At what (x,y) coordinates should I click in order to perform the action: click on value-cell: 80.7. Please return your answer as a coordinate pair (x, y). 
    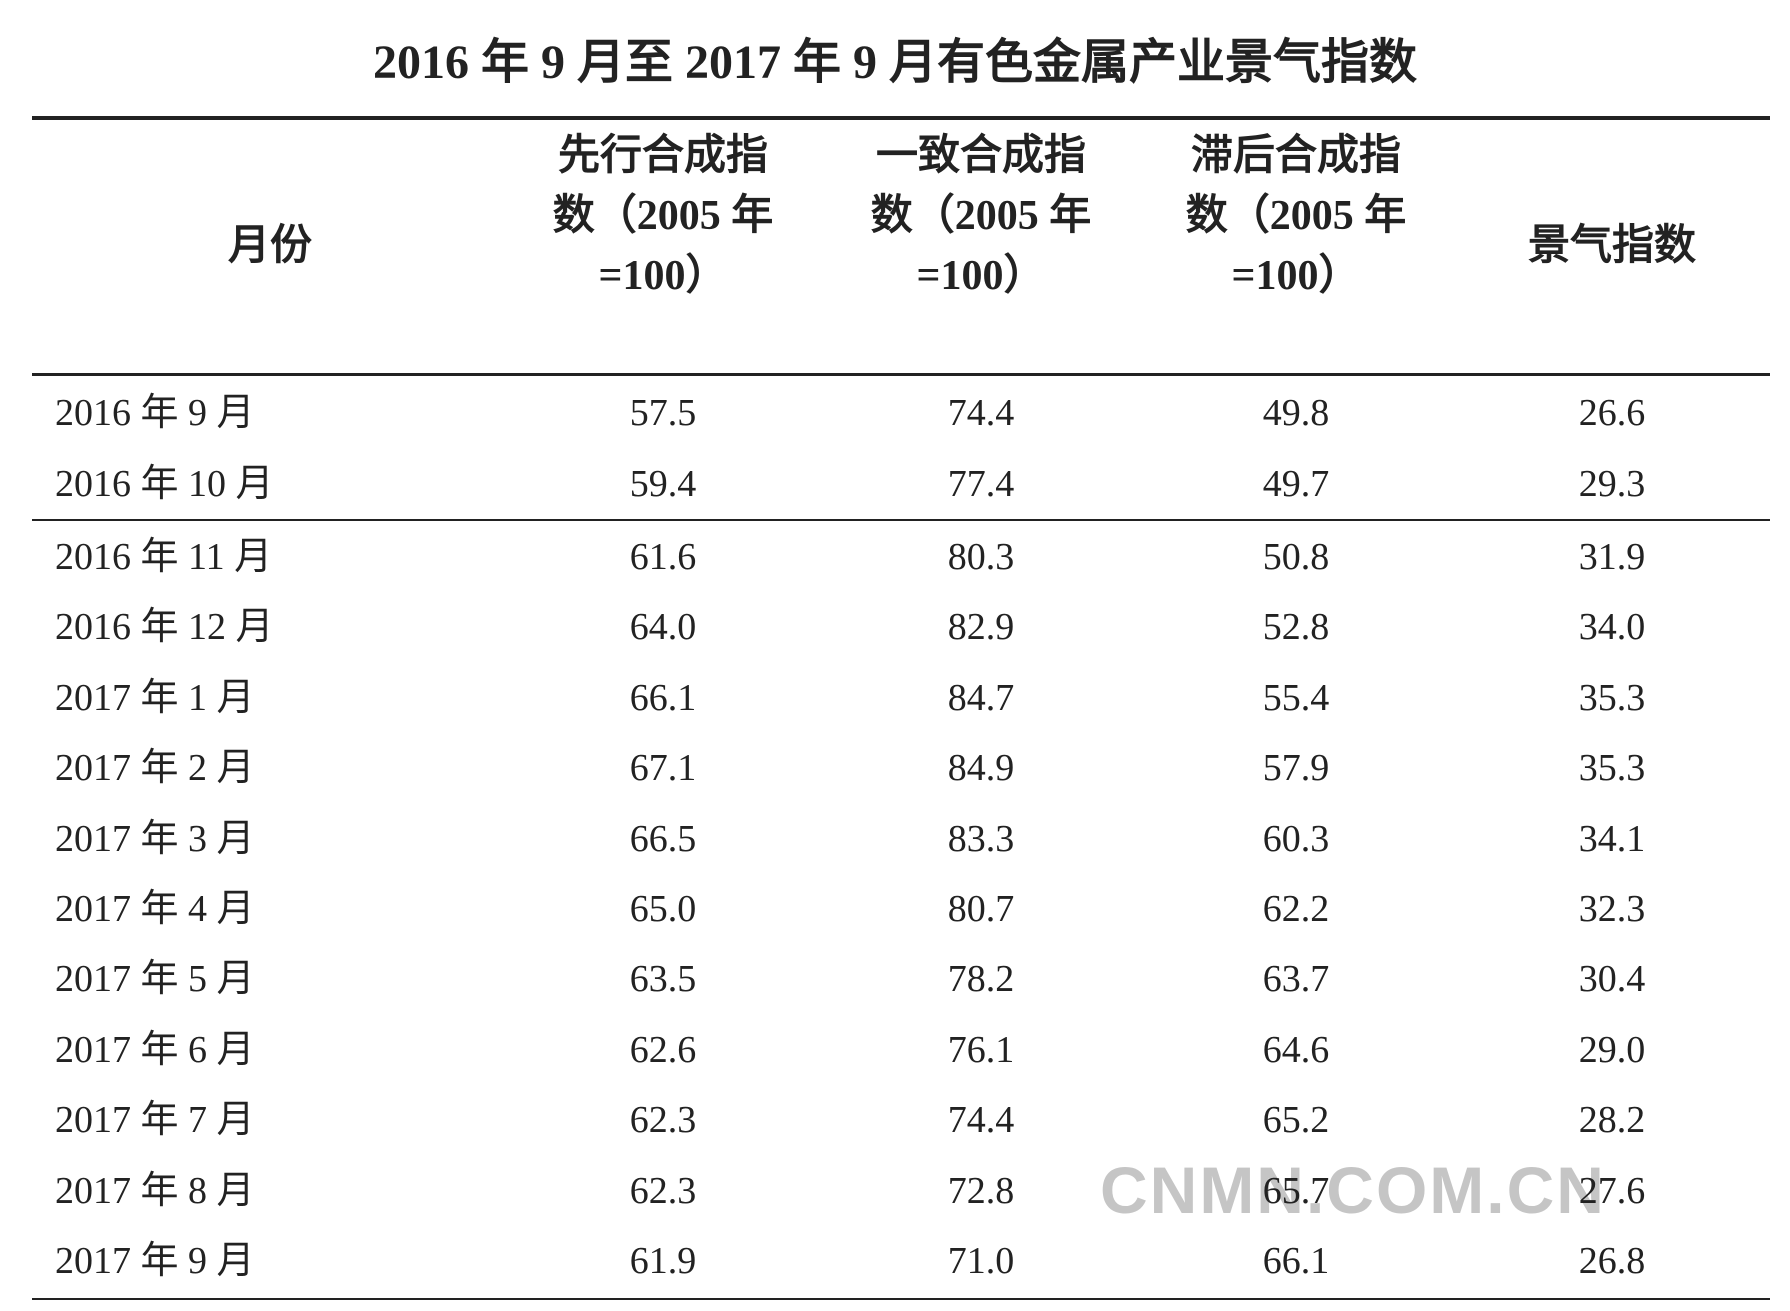
    Looking at the image, I should click on (981, 909).